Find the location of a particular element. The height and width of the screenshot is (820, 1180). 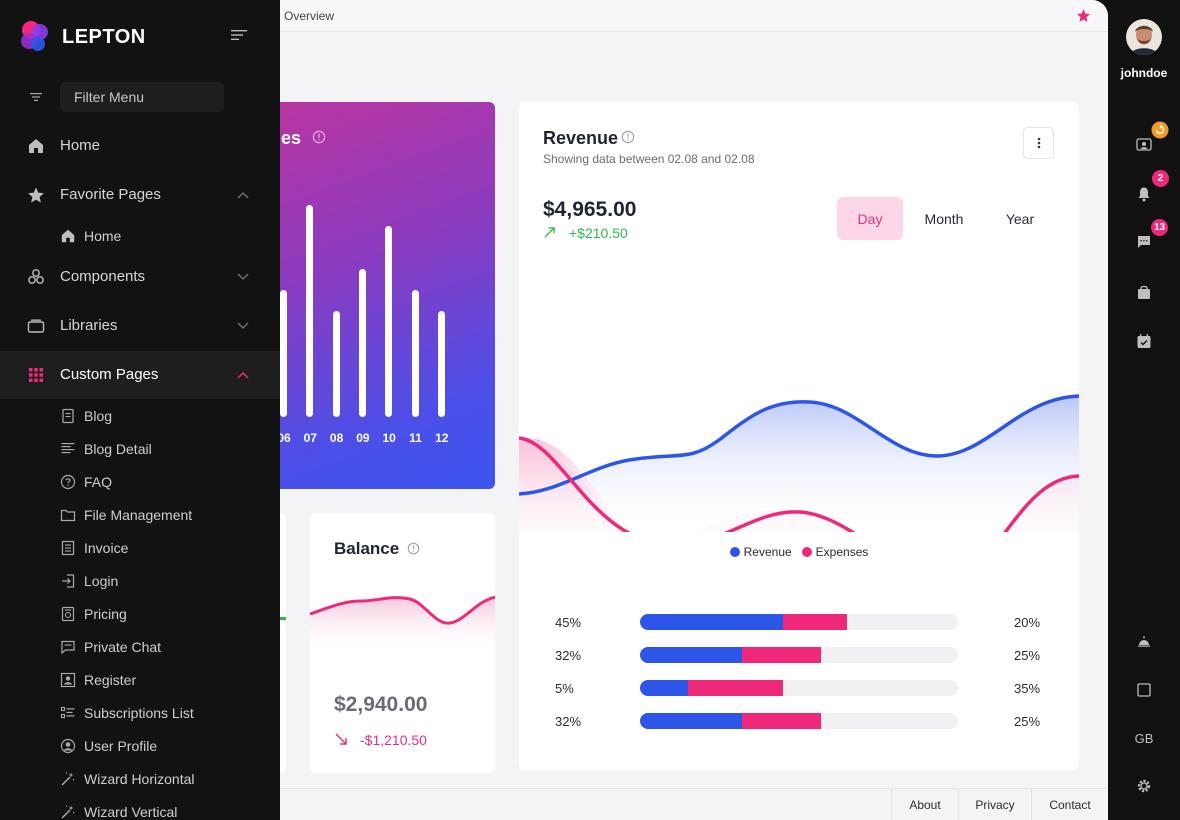

sidebar-subitem-pricing: Pricing is located at coordinates (140, 614).